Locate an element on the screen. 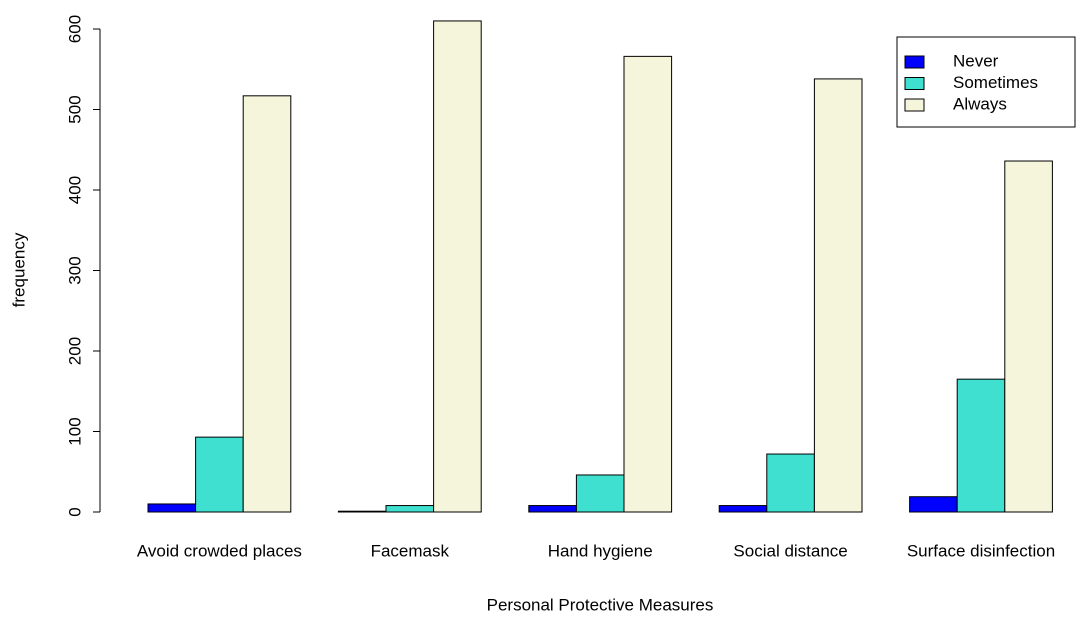 The image size is (1082, 619). y-tick-label: 500 is located at coordinates (74, 109).